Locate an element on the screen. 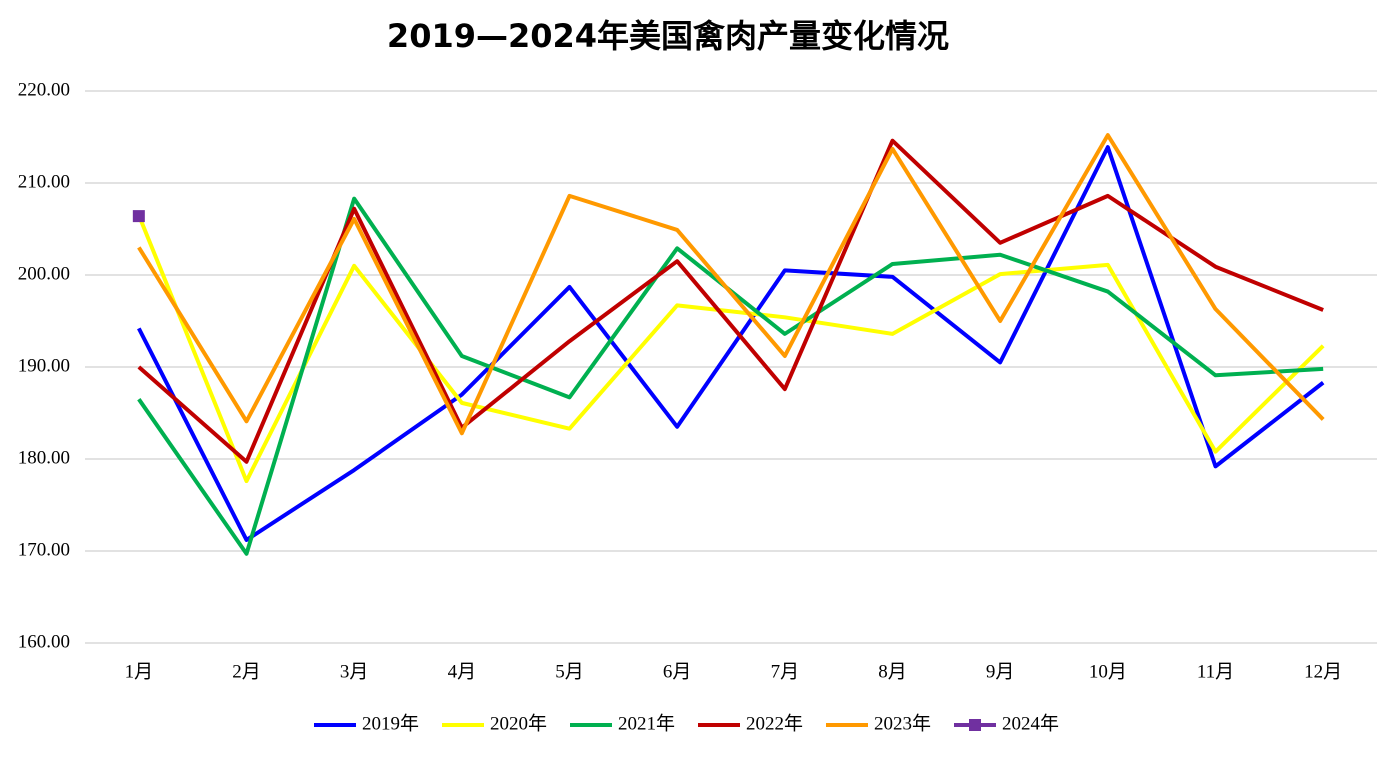 The image size is (1398, 761). y-tick-label: 210.00 is located at coordinates (44, 181).